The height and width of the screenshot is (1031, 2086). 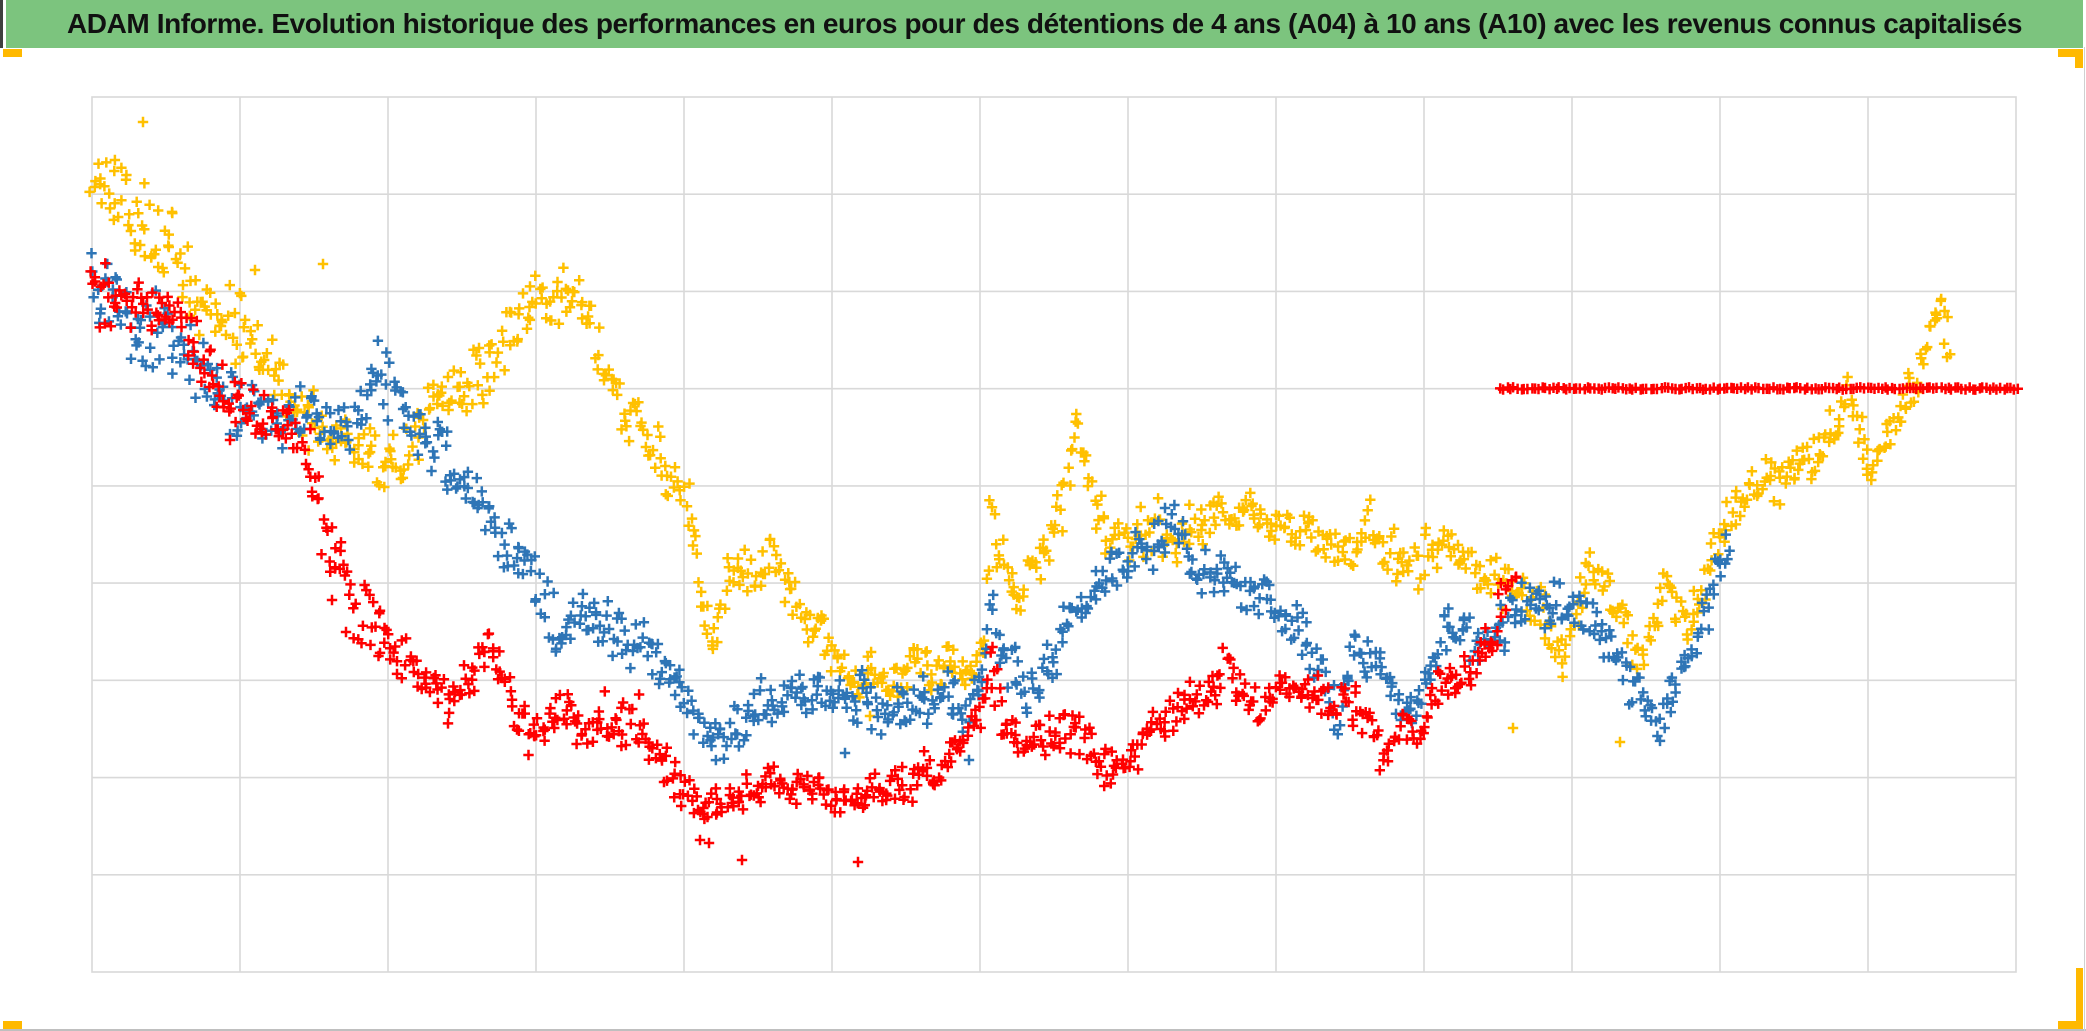 What do you see at coordinates (12, 53) in the screenshot?
I see `selection-handle-top-left` at bounding box center [12, 53].